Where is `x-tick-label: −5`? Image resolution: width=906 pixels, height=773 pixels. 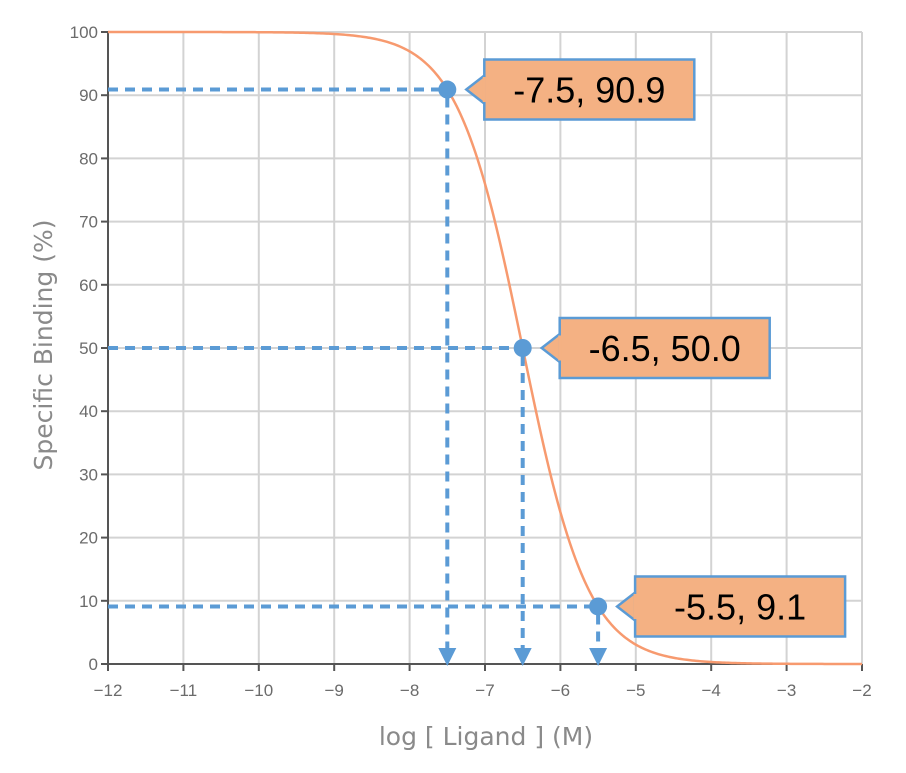 x-tick-label: −5 is located at coordinates (635, 690).